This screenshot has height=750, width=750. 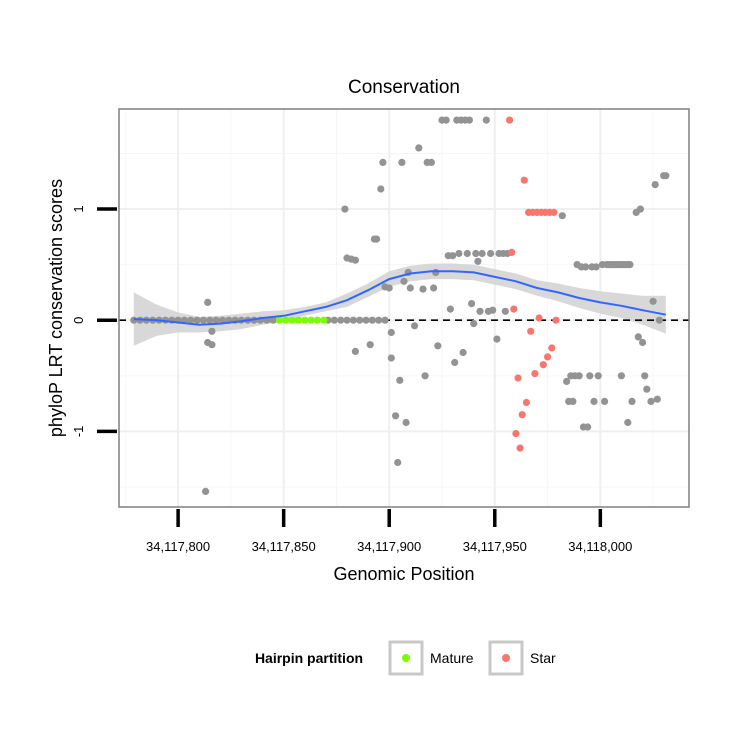 What do you see at coordinates (543, 658) in the screenshot?
I see `legend-label-star: Star` at bounding box center [543, 658].